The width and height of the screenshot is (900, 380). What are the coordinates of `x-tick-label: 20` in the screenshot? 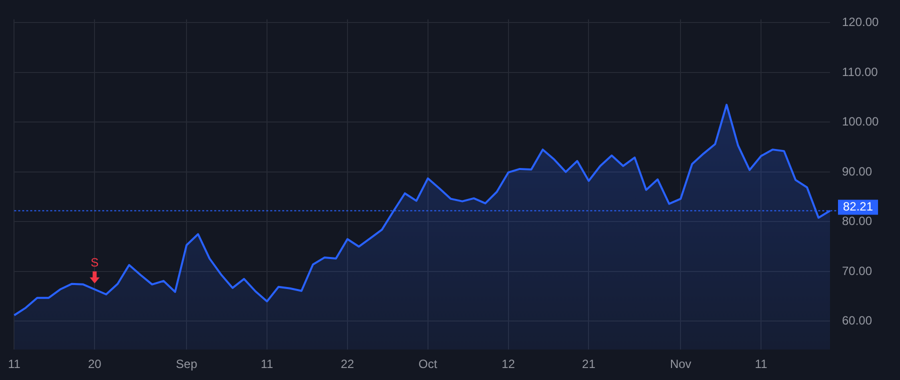 It's located at (95, 364).